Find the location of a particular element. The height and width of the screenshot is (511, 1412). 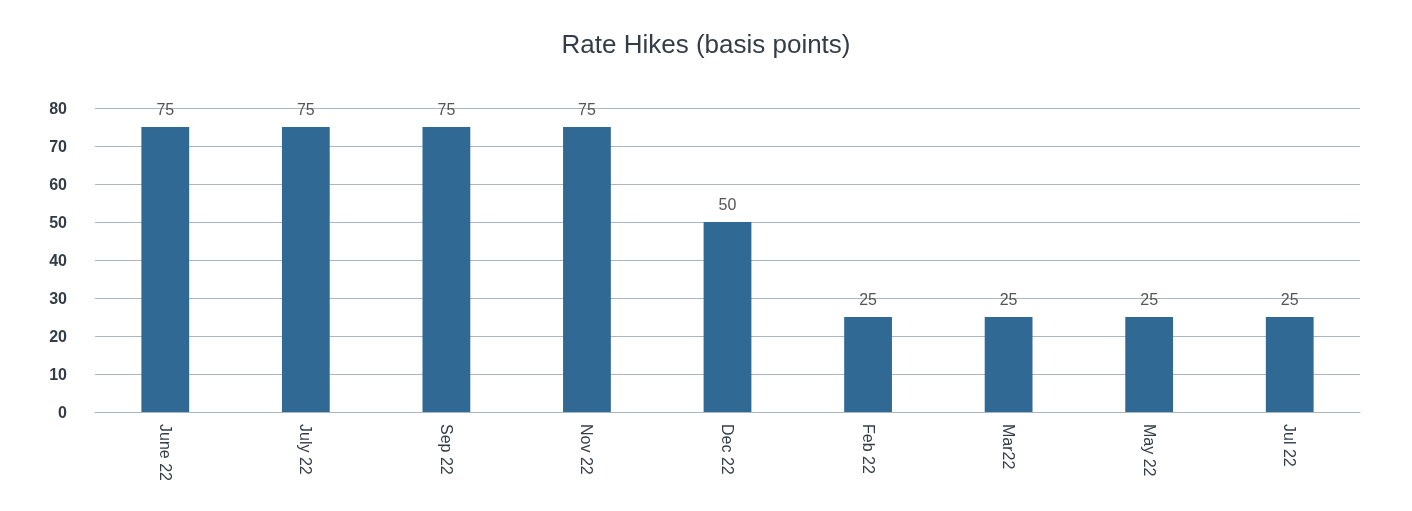

x-tick-label: Nov 22 is located at coordinates (587, 449).